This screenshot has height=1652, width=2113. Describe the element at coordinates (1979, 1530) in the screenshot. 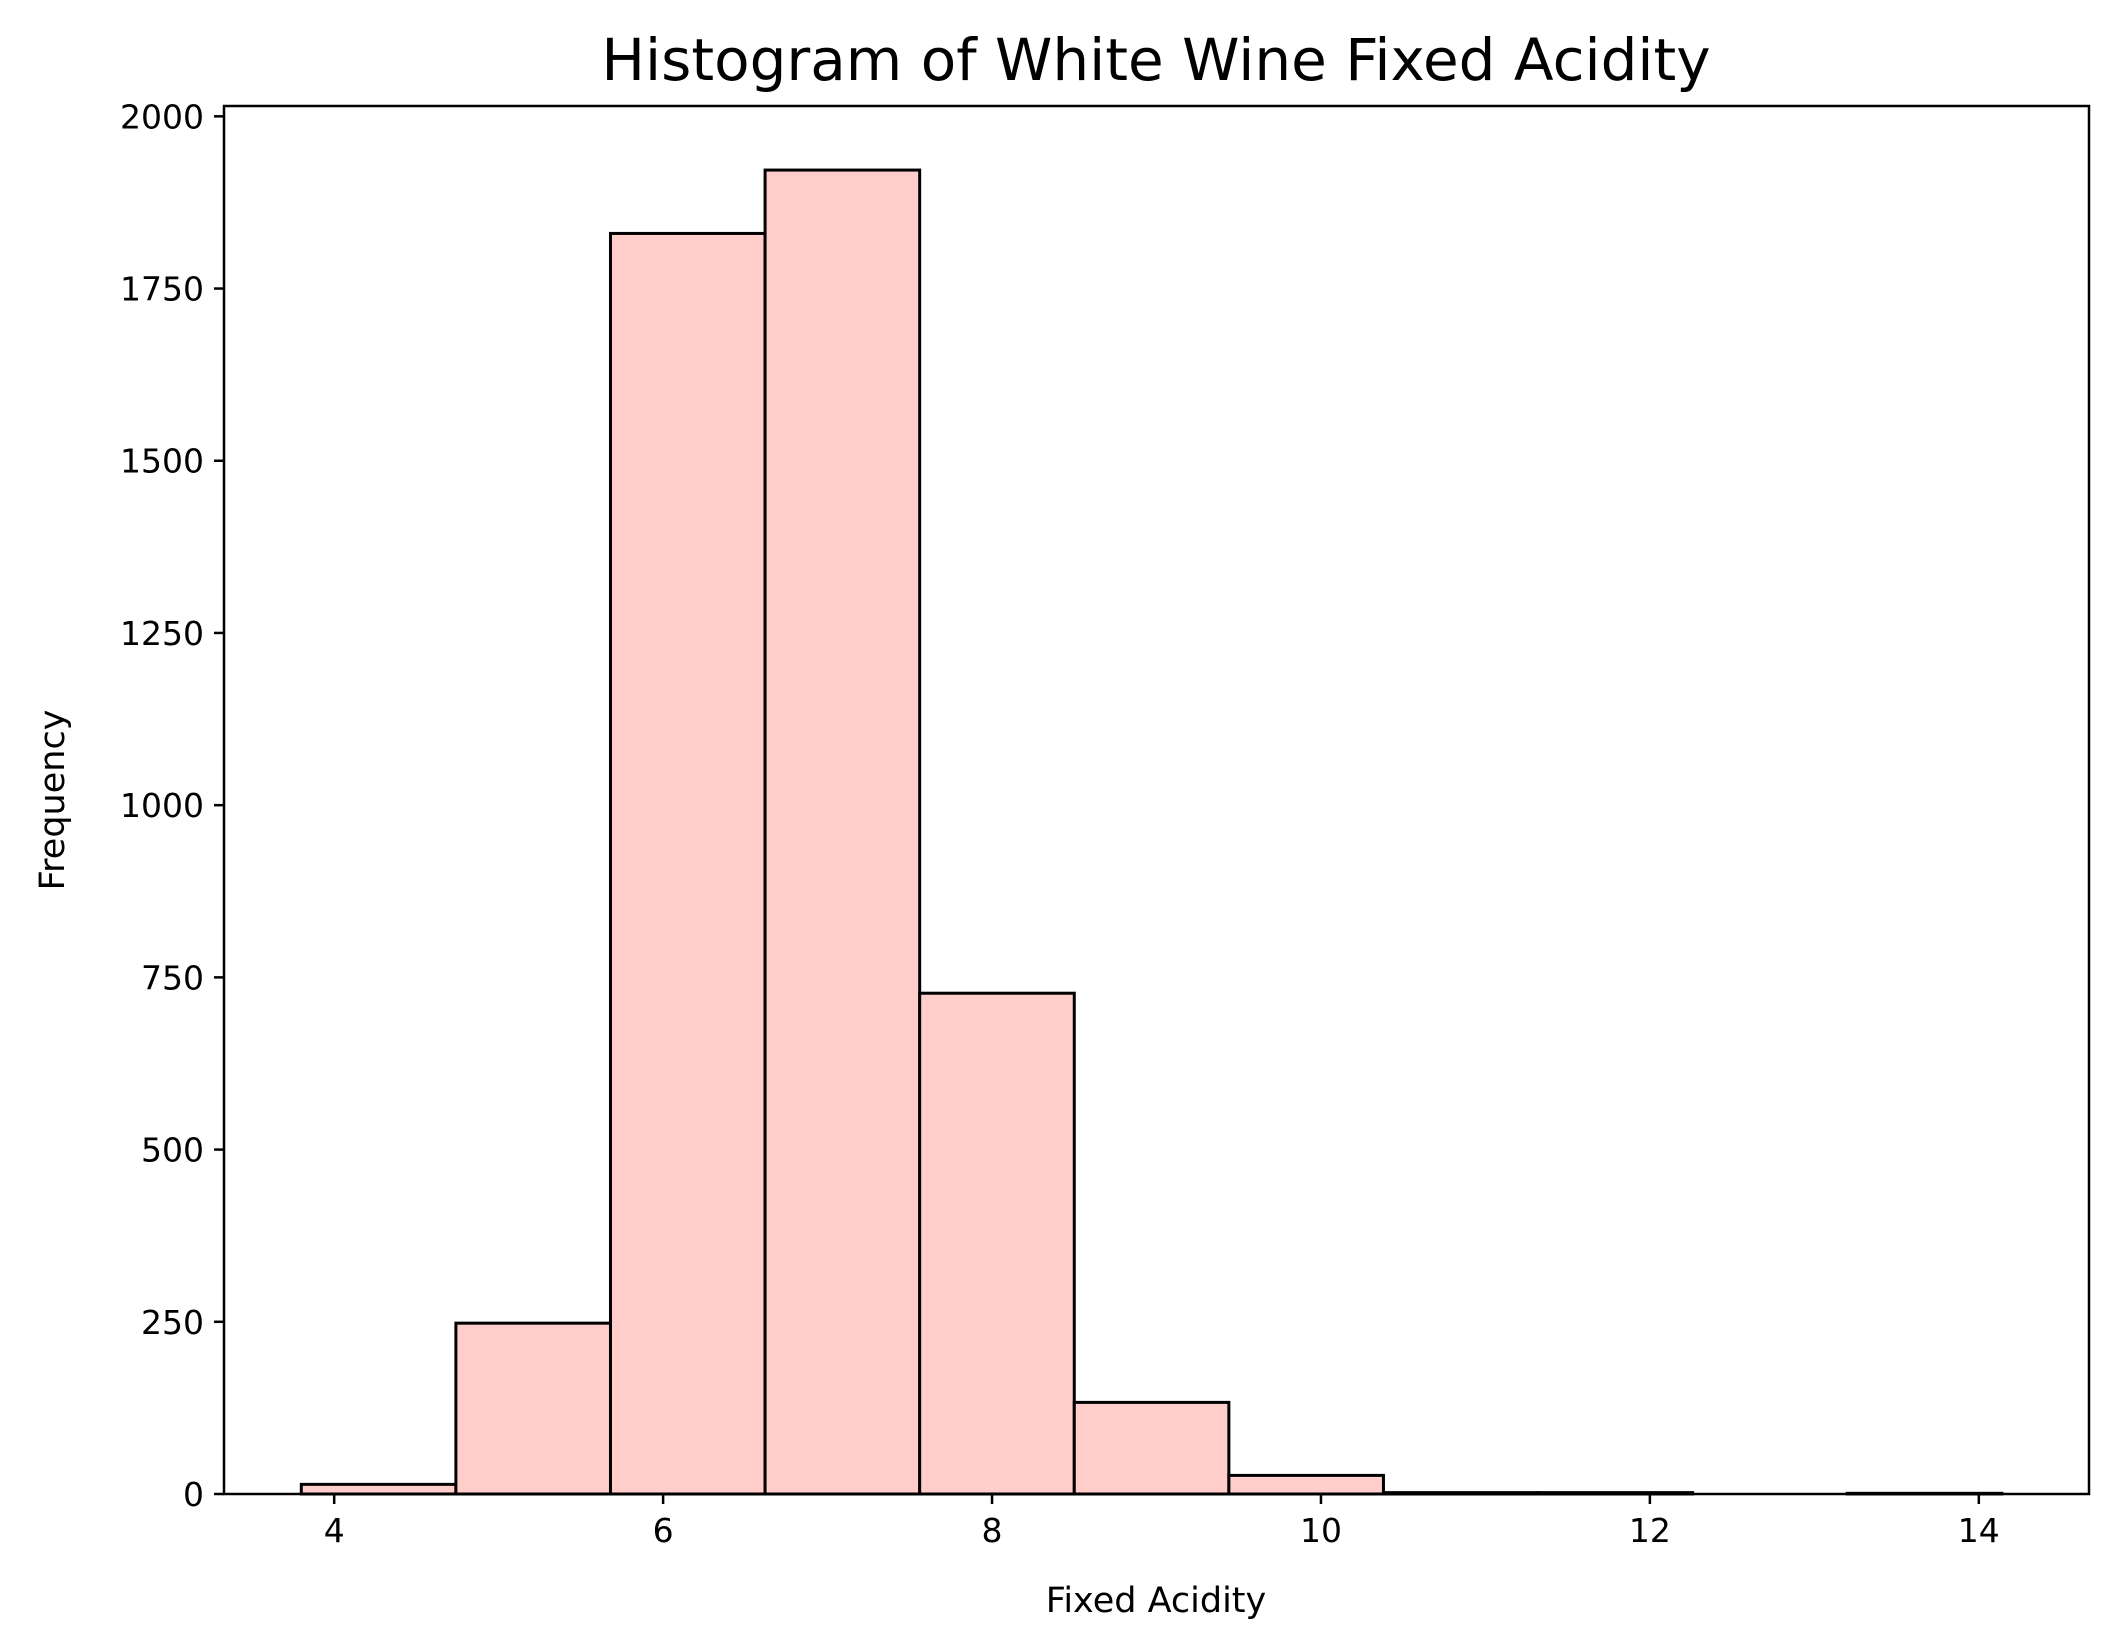

I see `x-tick-label: 14` at that location.